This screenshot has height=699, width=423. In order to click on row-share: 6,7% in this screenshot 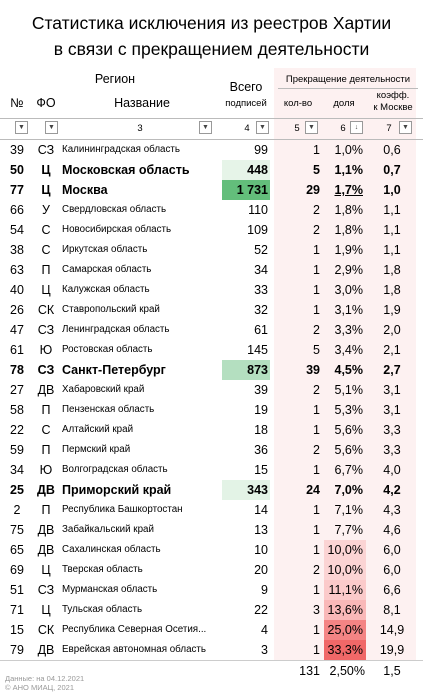, I will do `click(349, 470)`.